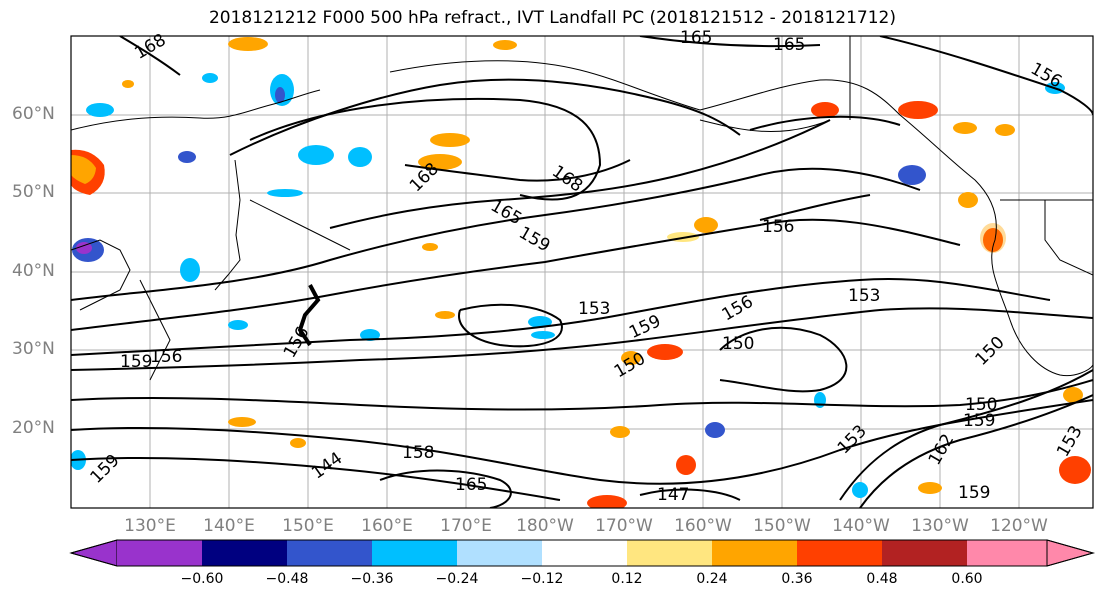 The width and height of the screenshot is (1105, 601). Describe the element at coordinates (308, 526) in the screenshot. I see `lon-label: 150°E` at that location.